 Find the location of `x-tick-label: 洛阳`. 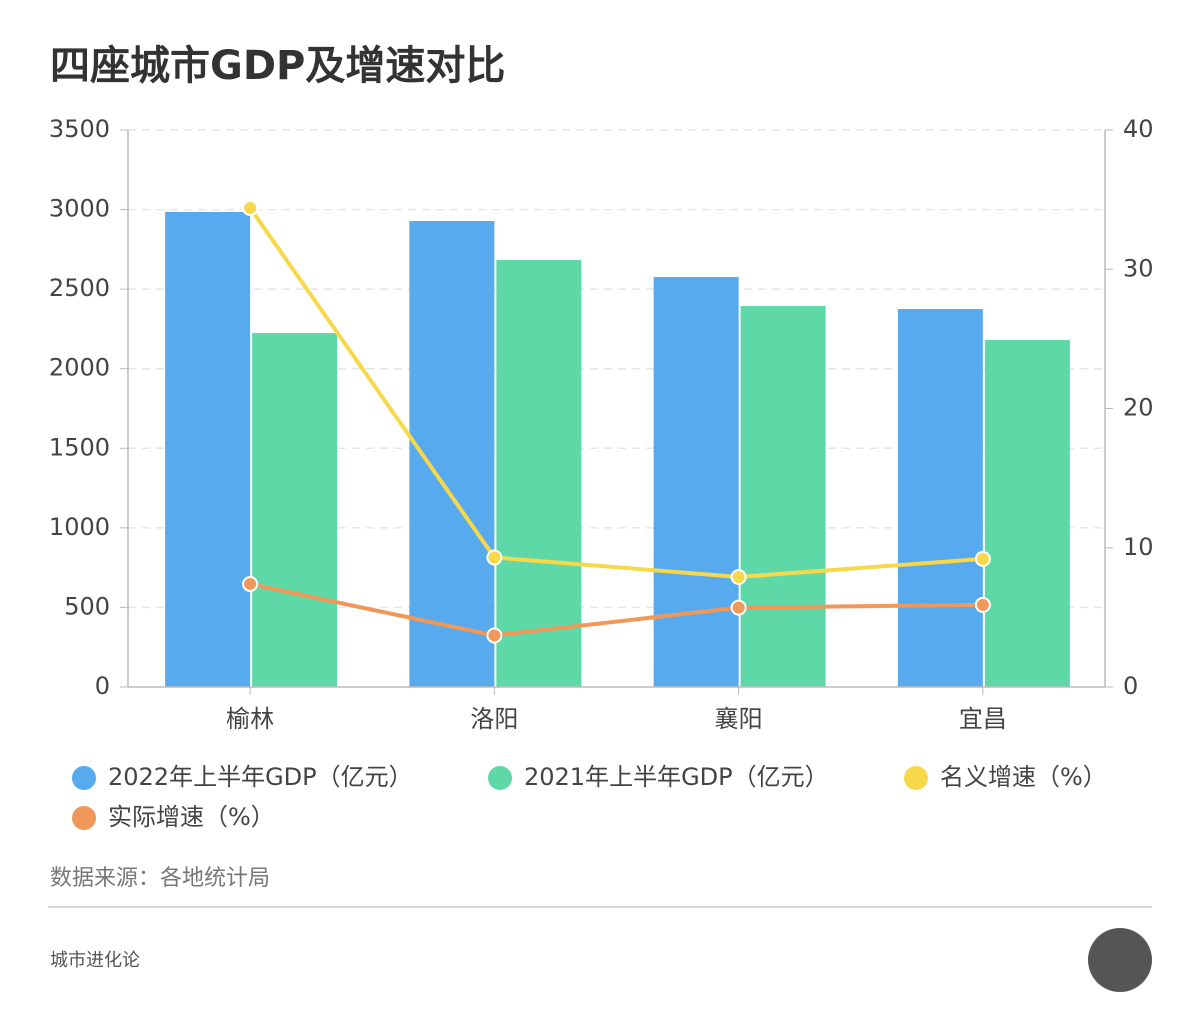

x-tick-label: 洛阳 is located at coordinates (494, 719).